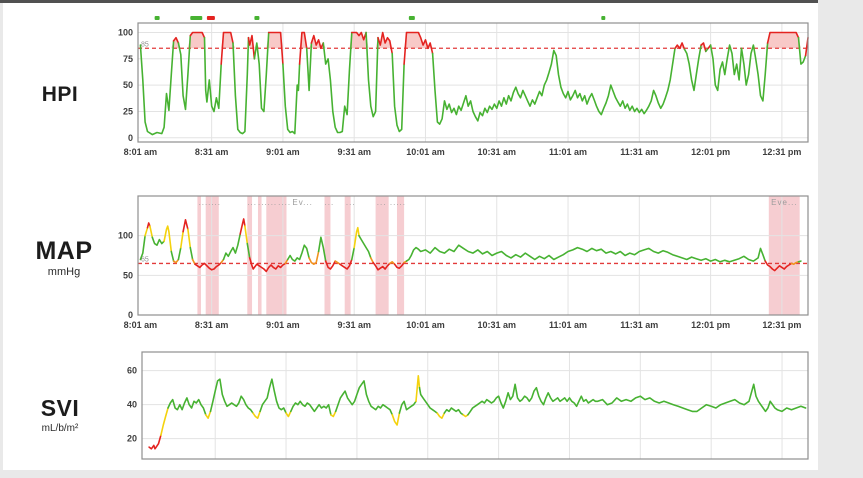  Describe the element at coordinates (64, 251) in the screenshot. I see `row-label-map: MAP` at that location.